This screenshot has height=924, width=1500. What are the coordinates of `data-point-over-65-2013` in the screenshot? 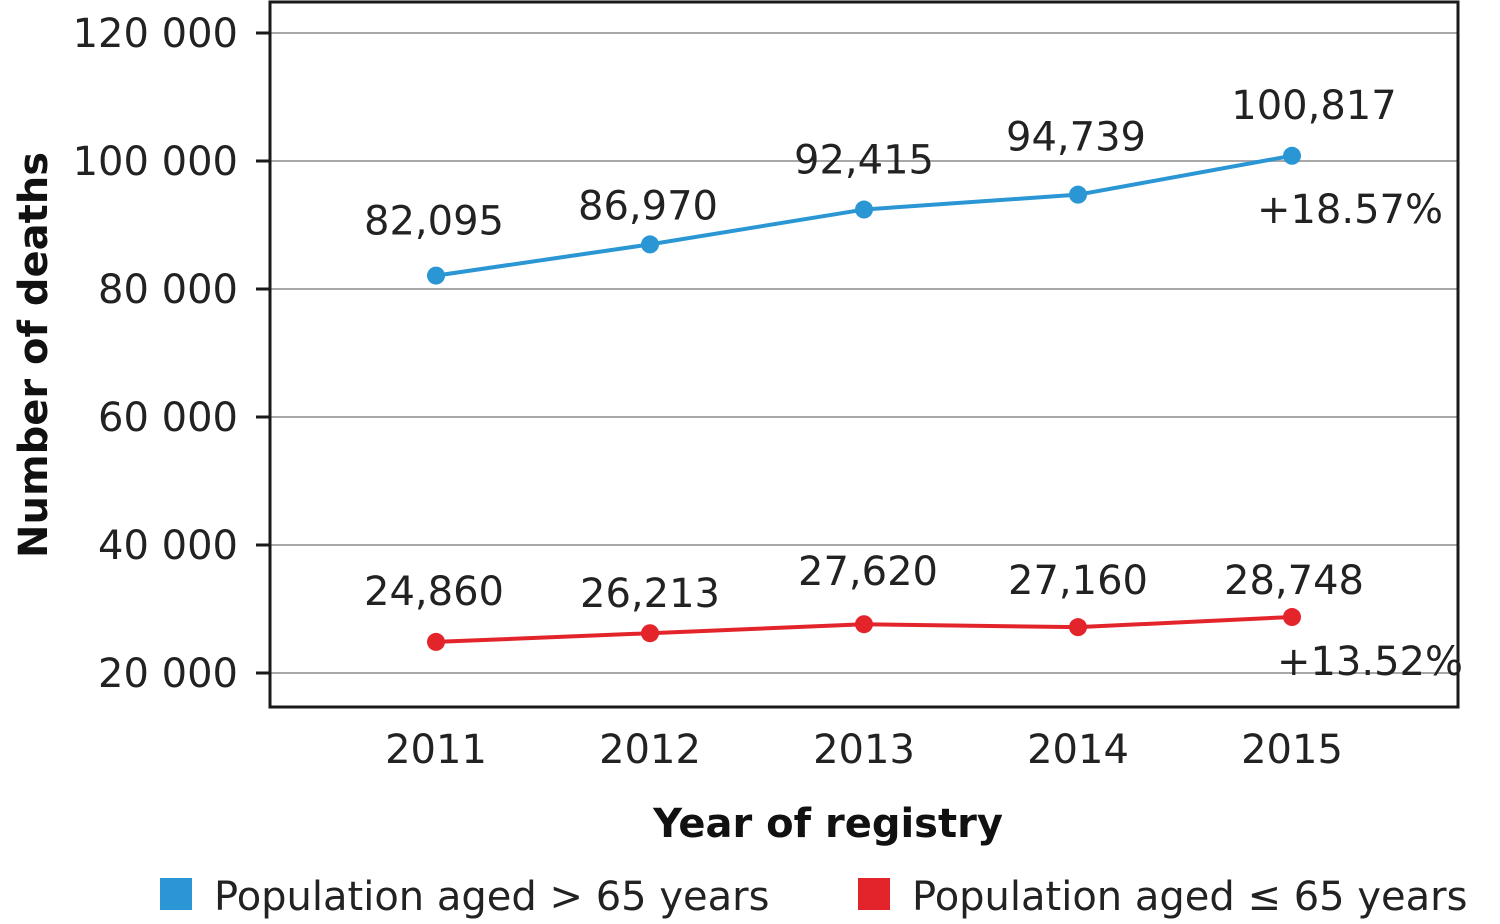 It's located at (864, 209).